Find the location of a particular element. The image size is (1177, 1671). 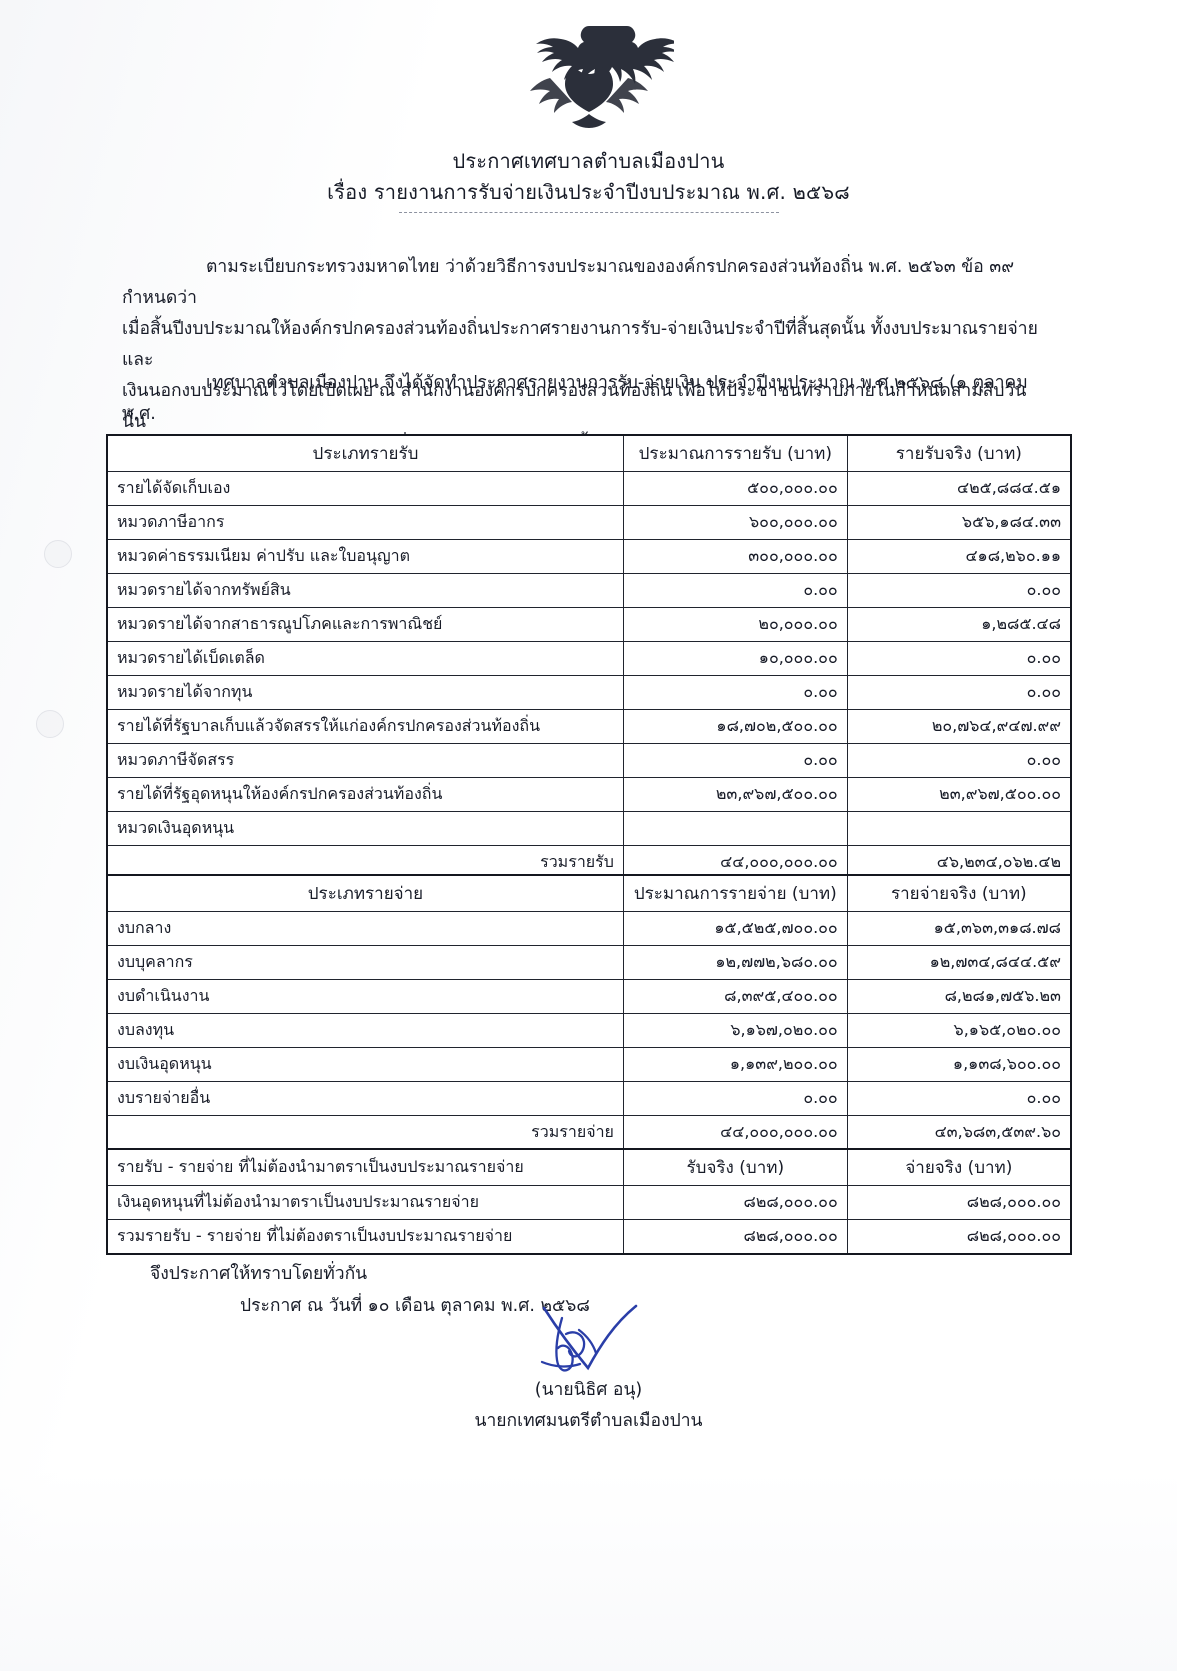

table-row: รายได้จัดเก็บเอง ๕๐๐,๐๐๐.๐๐ ๔๒๕,๘๘๔.๕๑ is located at coordinates (589, 488).